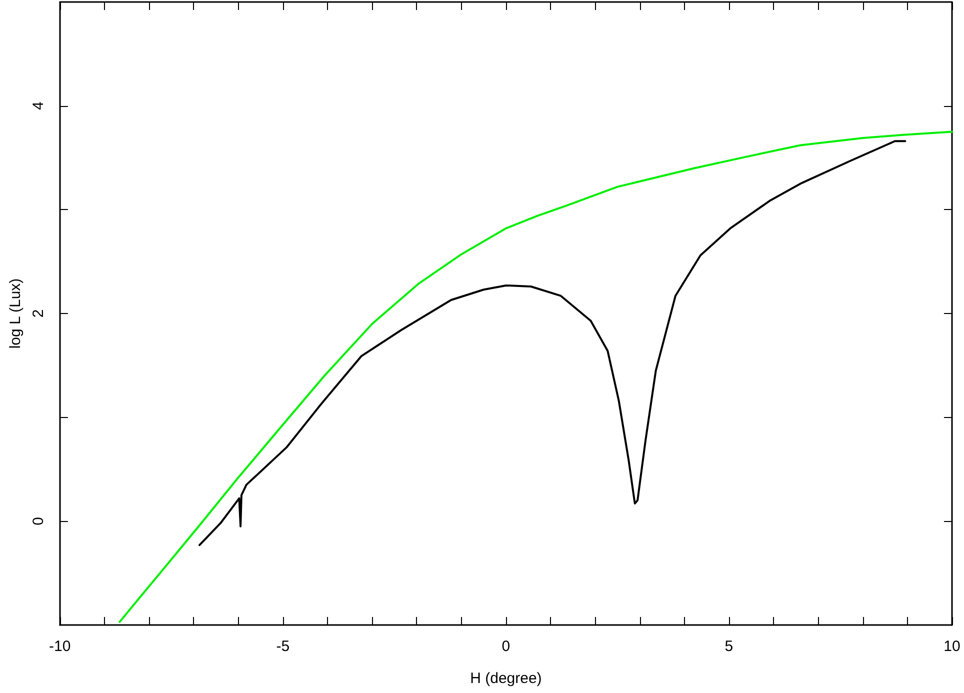  Describe the element at coordinates (283, 646) in the screenshot. I see `x-tick-label: -5` at that location.